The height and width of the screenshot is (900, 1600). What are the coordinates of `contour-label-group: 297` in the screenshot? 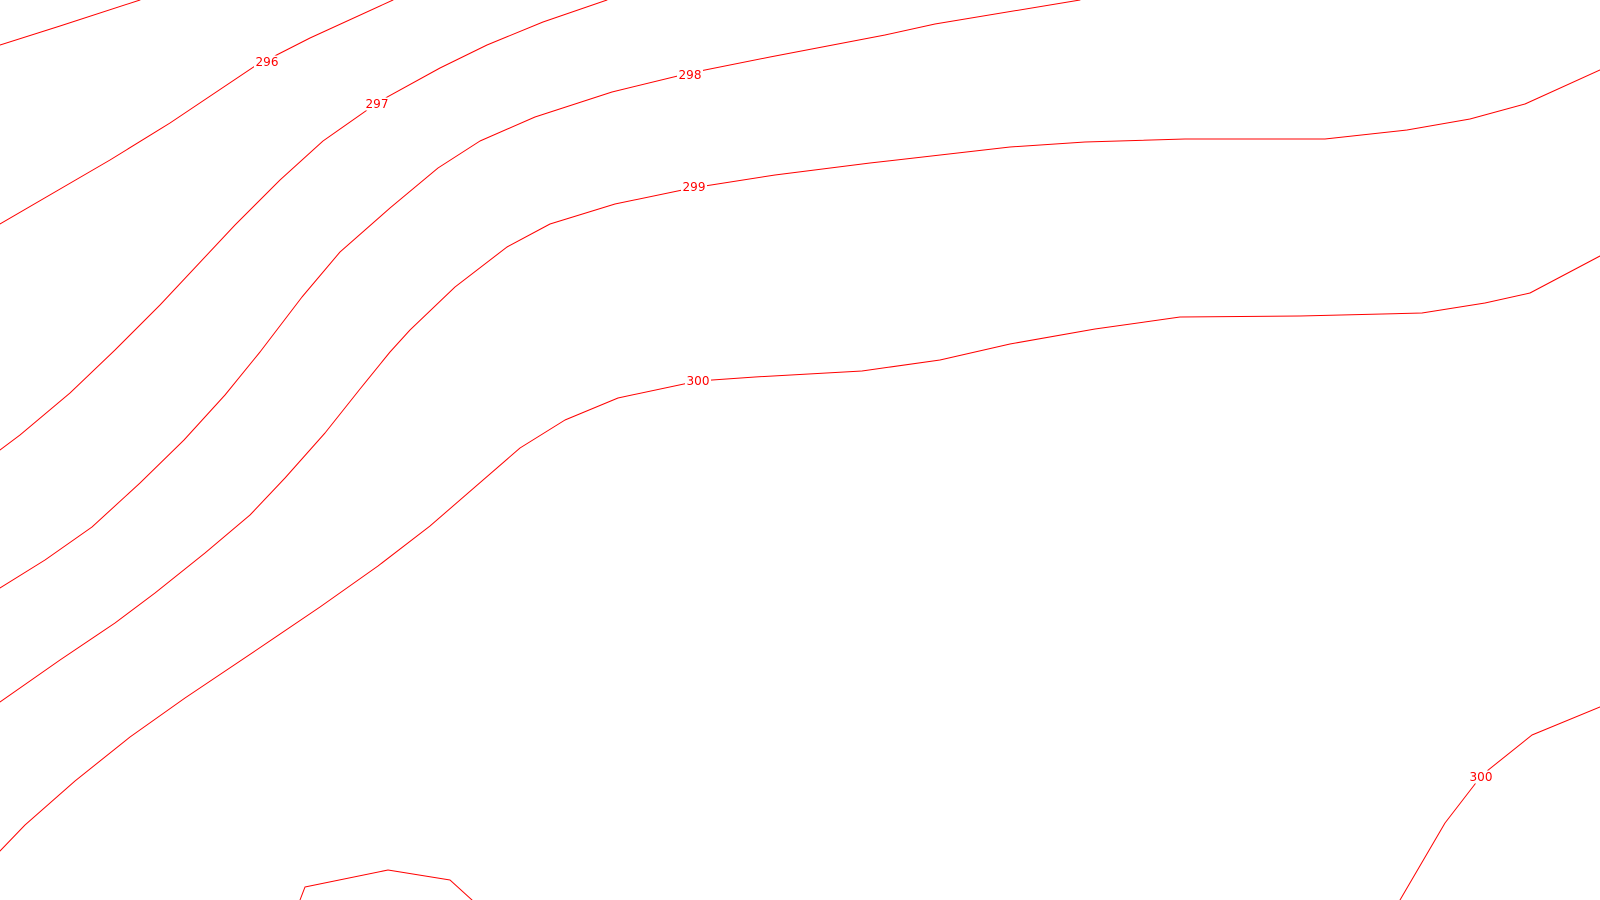 It's located at (377, 104).